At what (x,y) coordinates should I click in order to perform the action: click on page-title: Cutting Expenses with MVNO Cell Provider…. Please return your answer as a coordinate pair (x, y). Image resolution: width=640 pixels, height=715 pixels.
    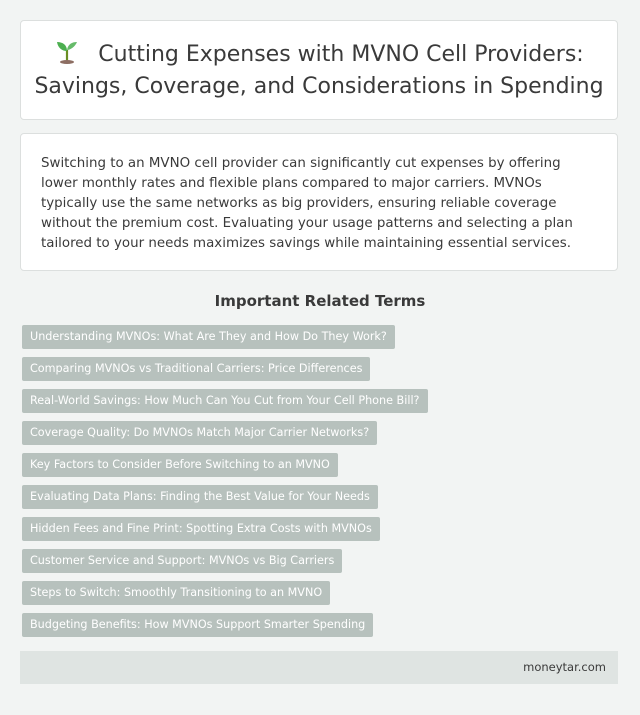
    Looking at the image, I should click on (319, 70).